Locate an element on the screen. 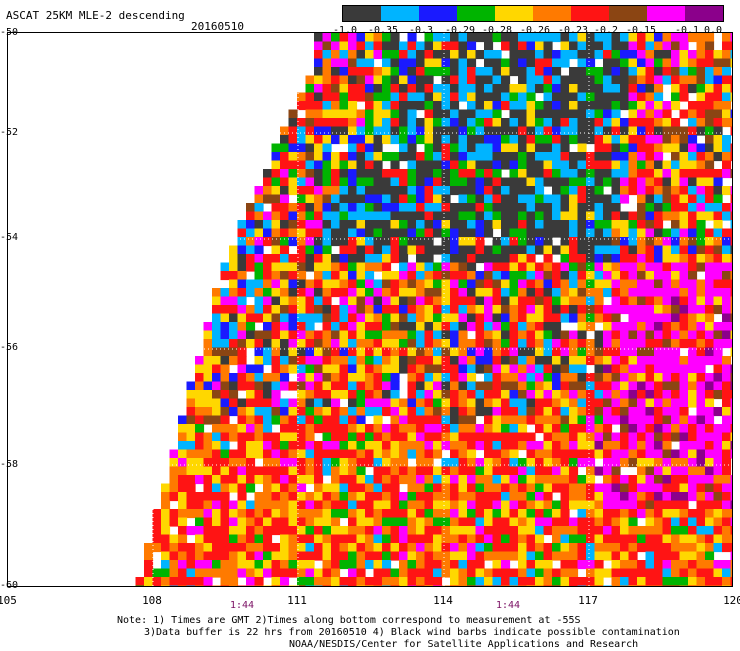 Image resolution: width=740 pixels, height=651 pixels. map-title: ASCAT 25KM MLE-2 descending is located at coordinates (95, 15).